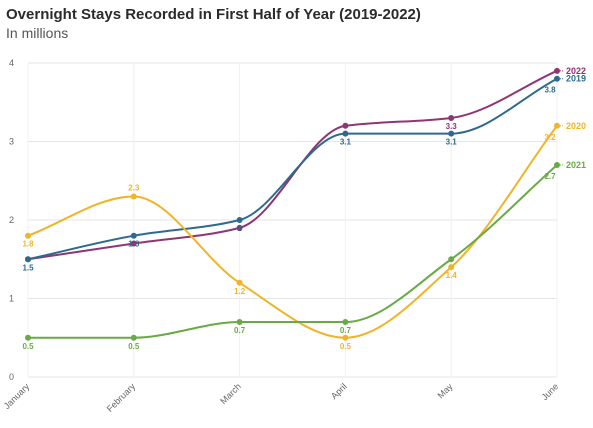  I want to click on data-point-2020-april, so click(345, 337).